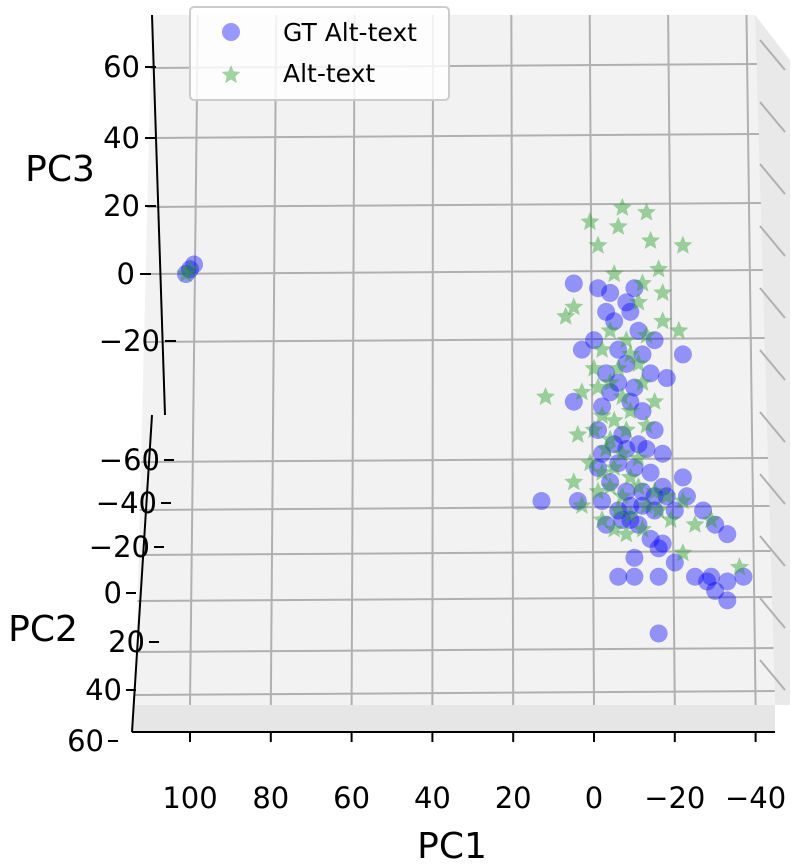  What do you see at coordinates (119, 547) in the screenshot?
I see `pc2-tick-label: −20` at bounding box center [119, 547].